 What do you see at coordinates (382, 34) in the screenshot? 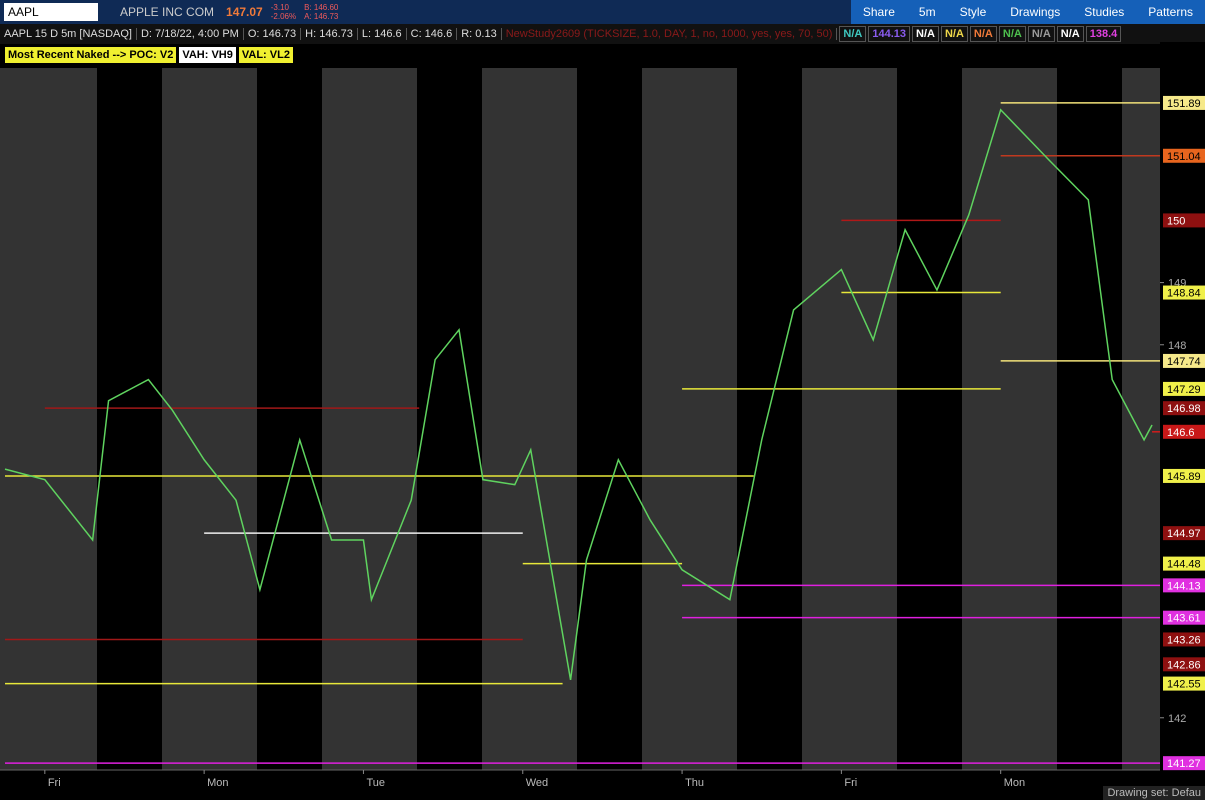
I see `info-item: L: 146.6` at bounding box center [382, 34].